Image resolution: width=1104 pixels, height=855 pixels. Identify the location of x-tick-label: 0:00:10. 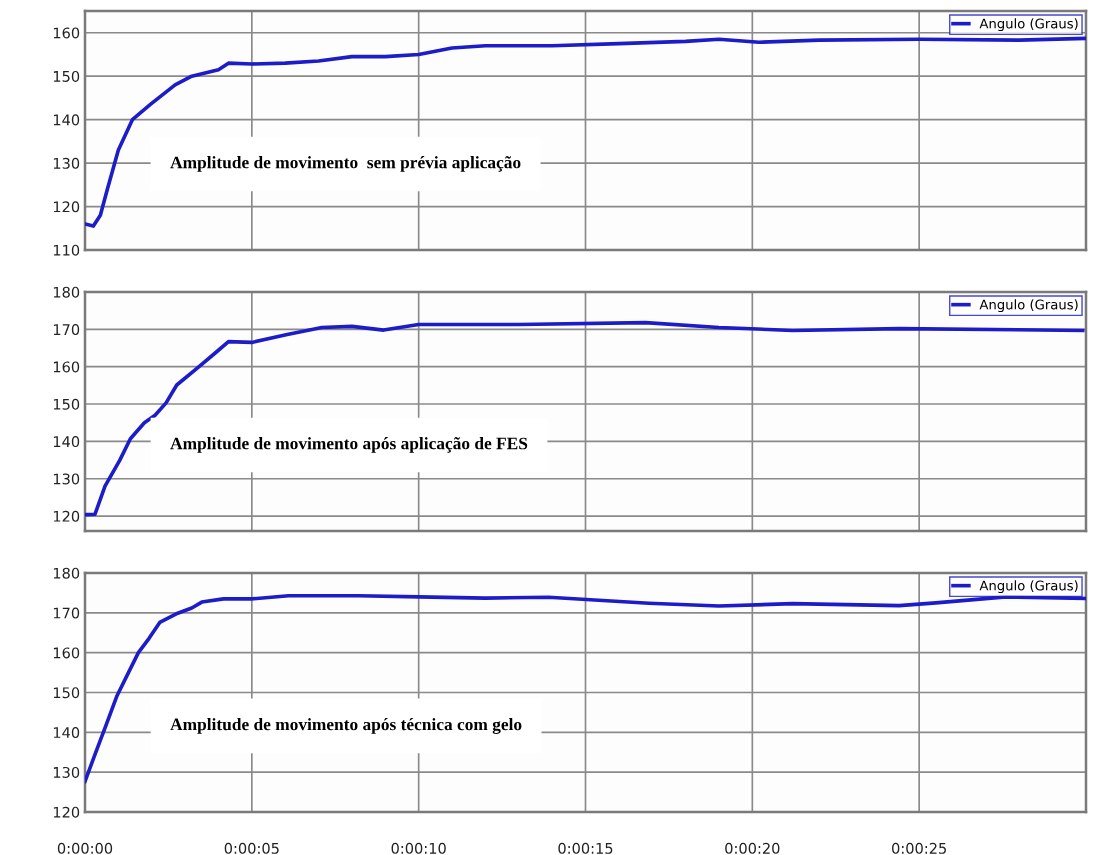
(418, 848).